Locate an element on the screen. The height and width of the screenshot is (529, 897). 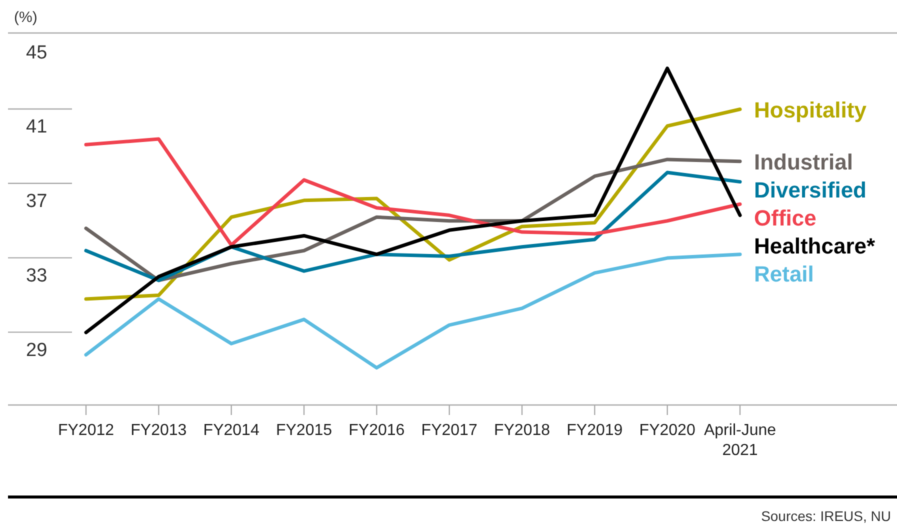
y-axis-title: (%) is located at coordinates (26, 17).